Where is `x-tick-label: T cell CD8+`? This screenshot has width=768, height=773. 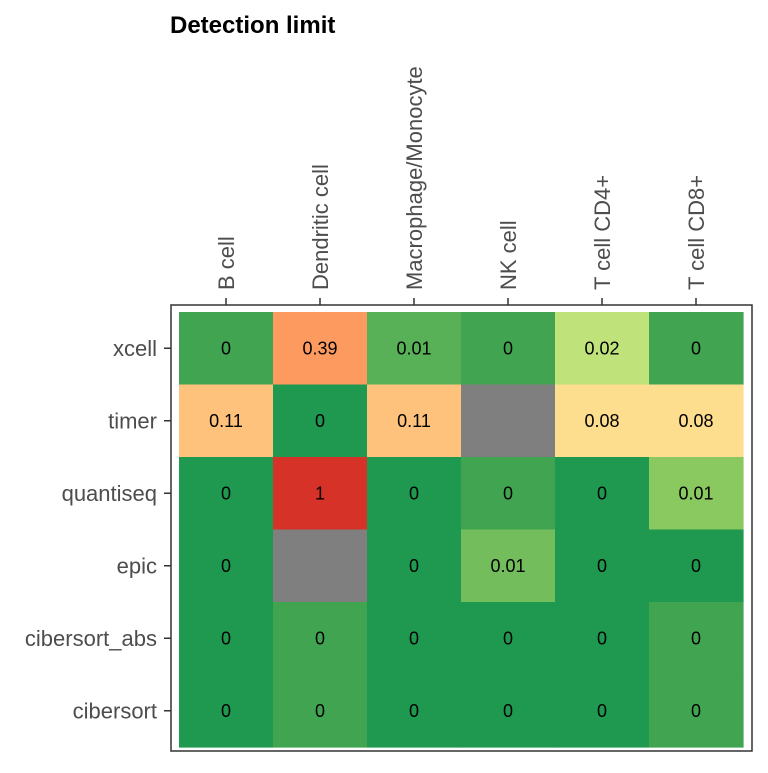
x-tick-label: T cell CD8+ is located at coordinates (696, 232).